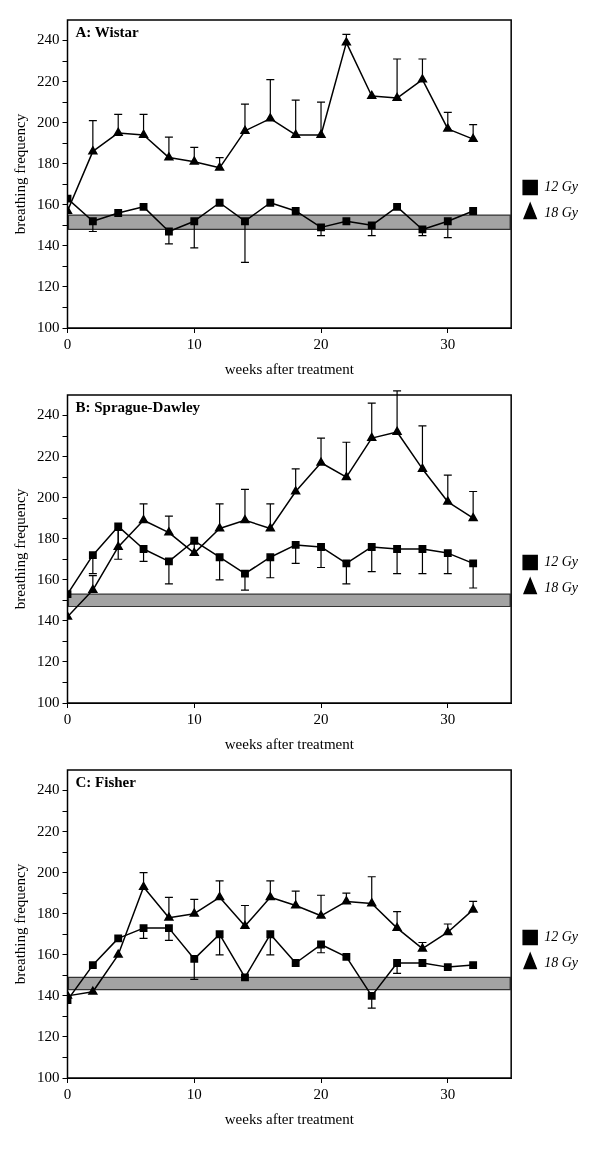  Describe the element at coordinates (107, 32) in the screenshot. I see `chart-title: A: Wistar` at that location.